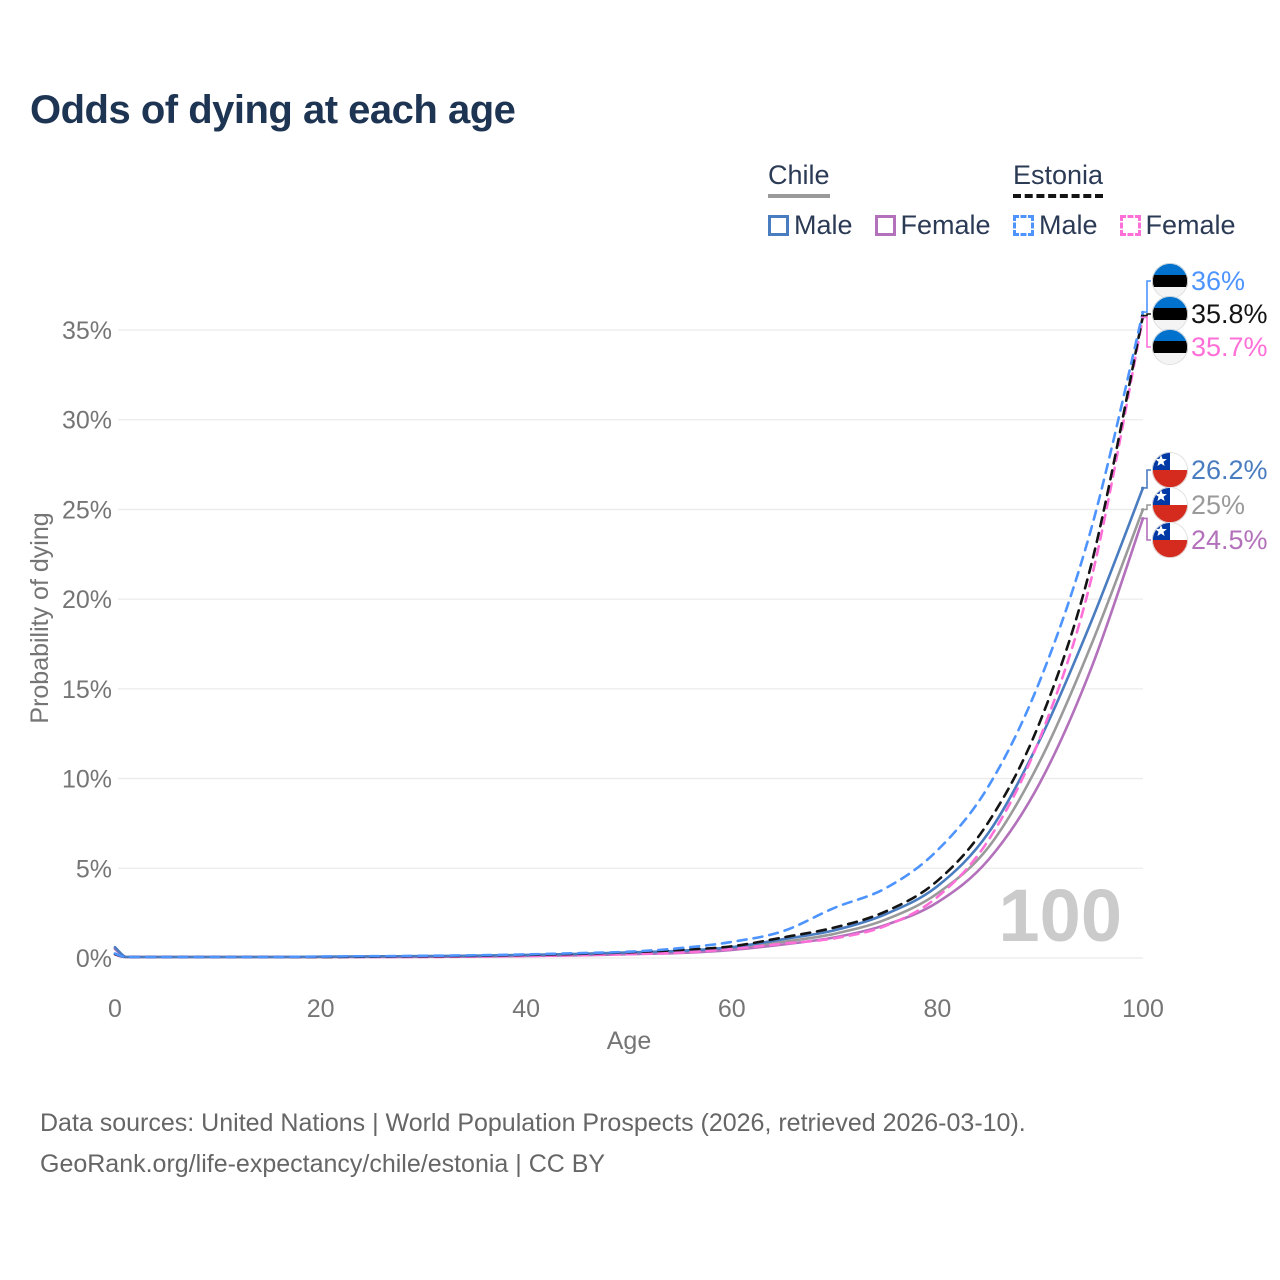 The image size is (1280, 1280). Describe the element at coordinates (94, 869) in the screenshot. I see `y-axis-tick-label: 5%` at that location.